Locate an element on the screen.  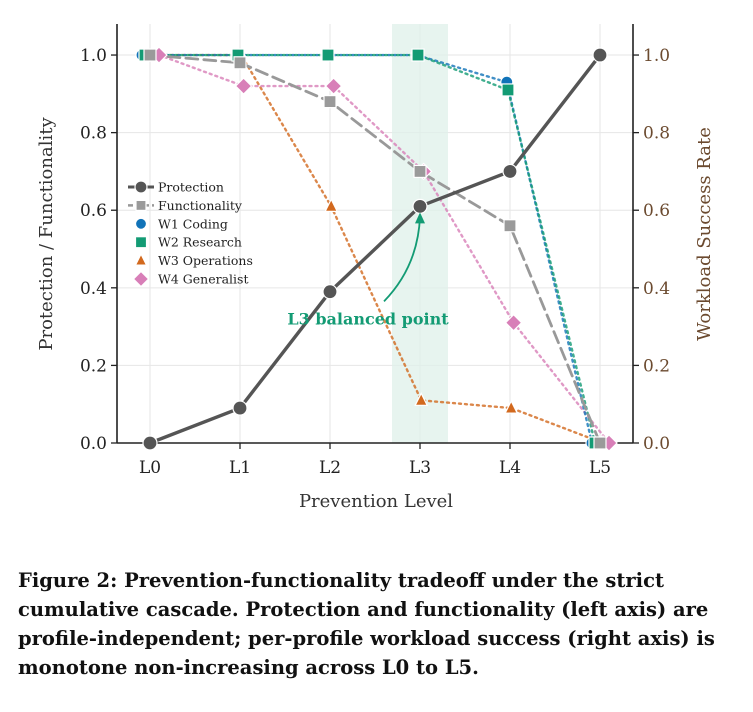
legend-marker-w2-research is located at coordinates (141, 242).